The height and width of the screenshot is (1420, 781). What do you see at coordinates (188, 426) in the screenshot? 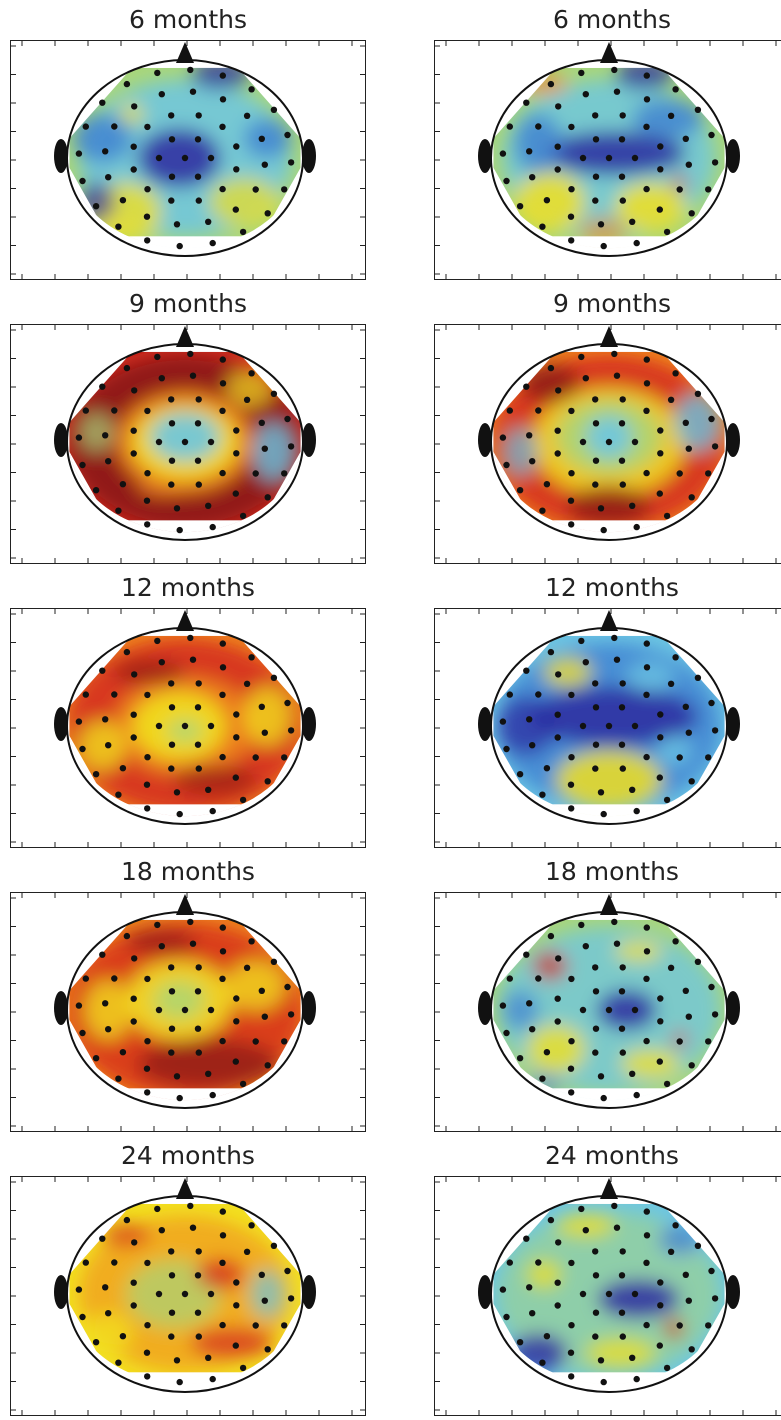
I see `topomap-panel-left-9mo: 9 months` at bounding box center [188, 426].